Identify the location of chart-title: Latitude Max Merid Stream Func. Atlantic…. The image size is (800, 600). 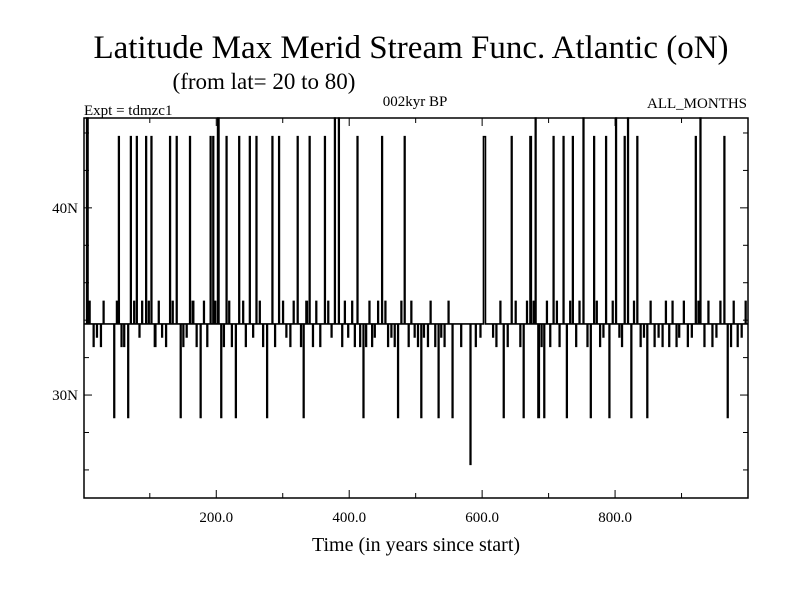
(410, 48).